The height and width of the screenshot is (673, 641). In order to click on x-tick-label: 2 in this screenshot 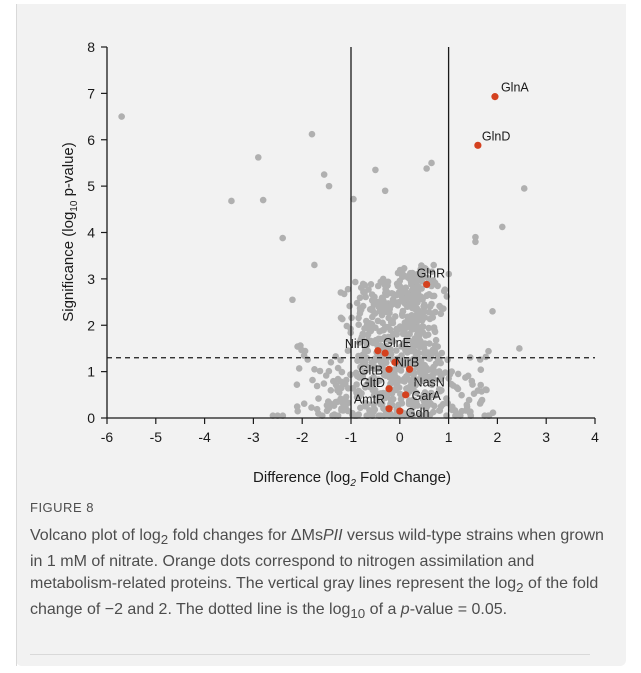, I will do `click(498, 437)`.